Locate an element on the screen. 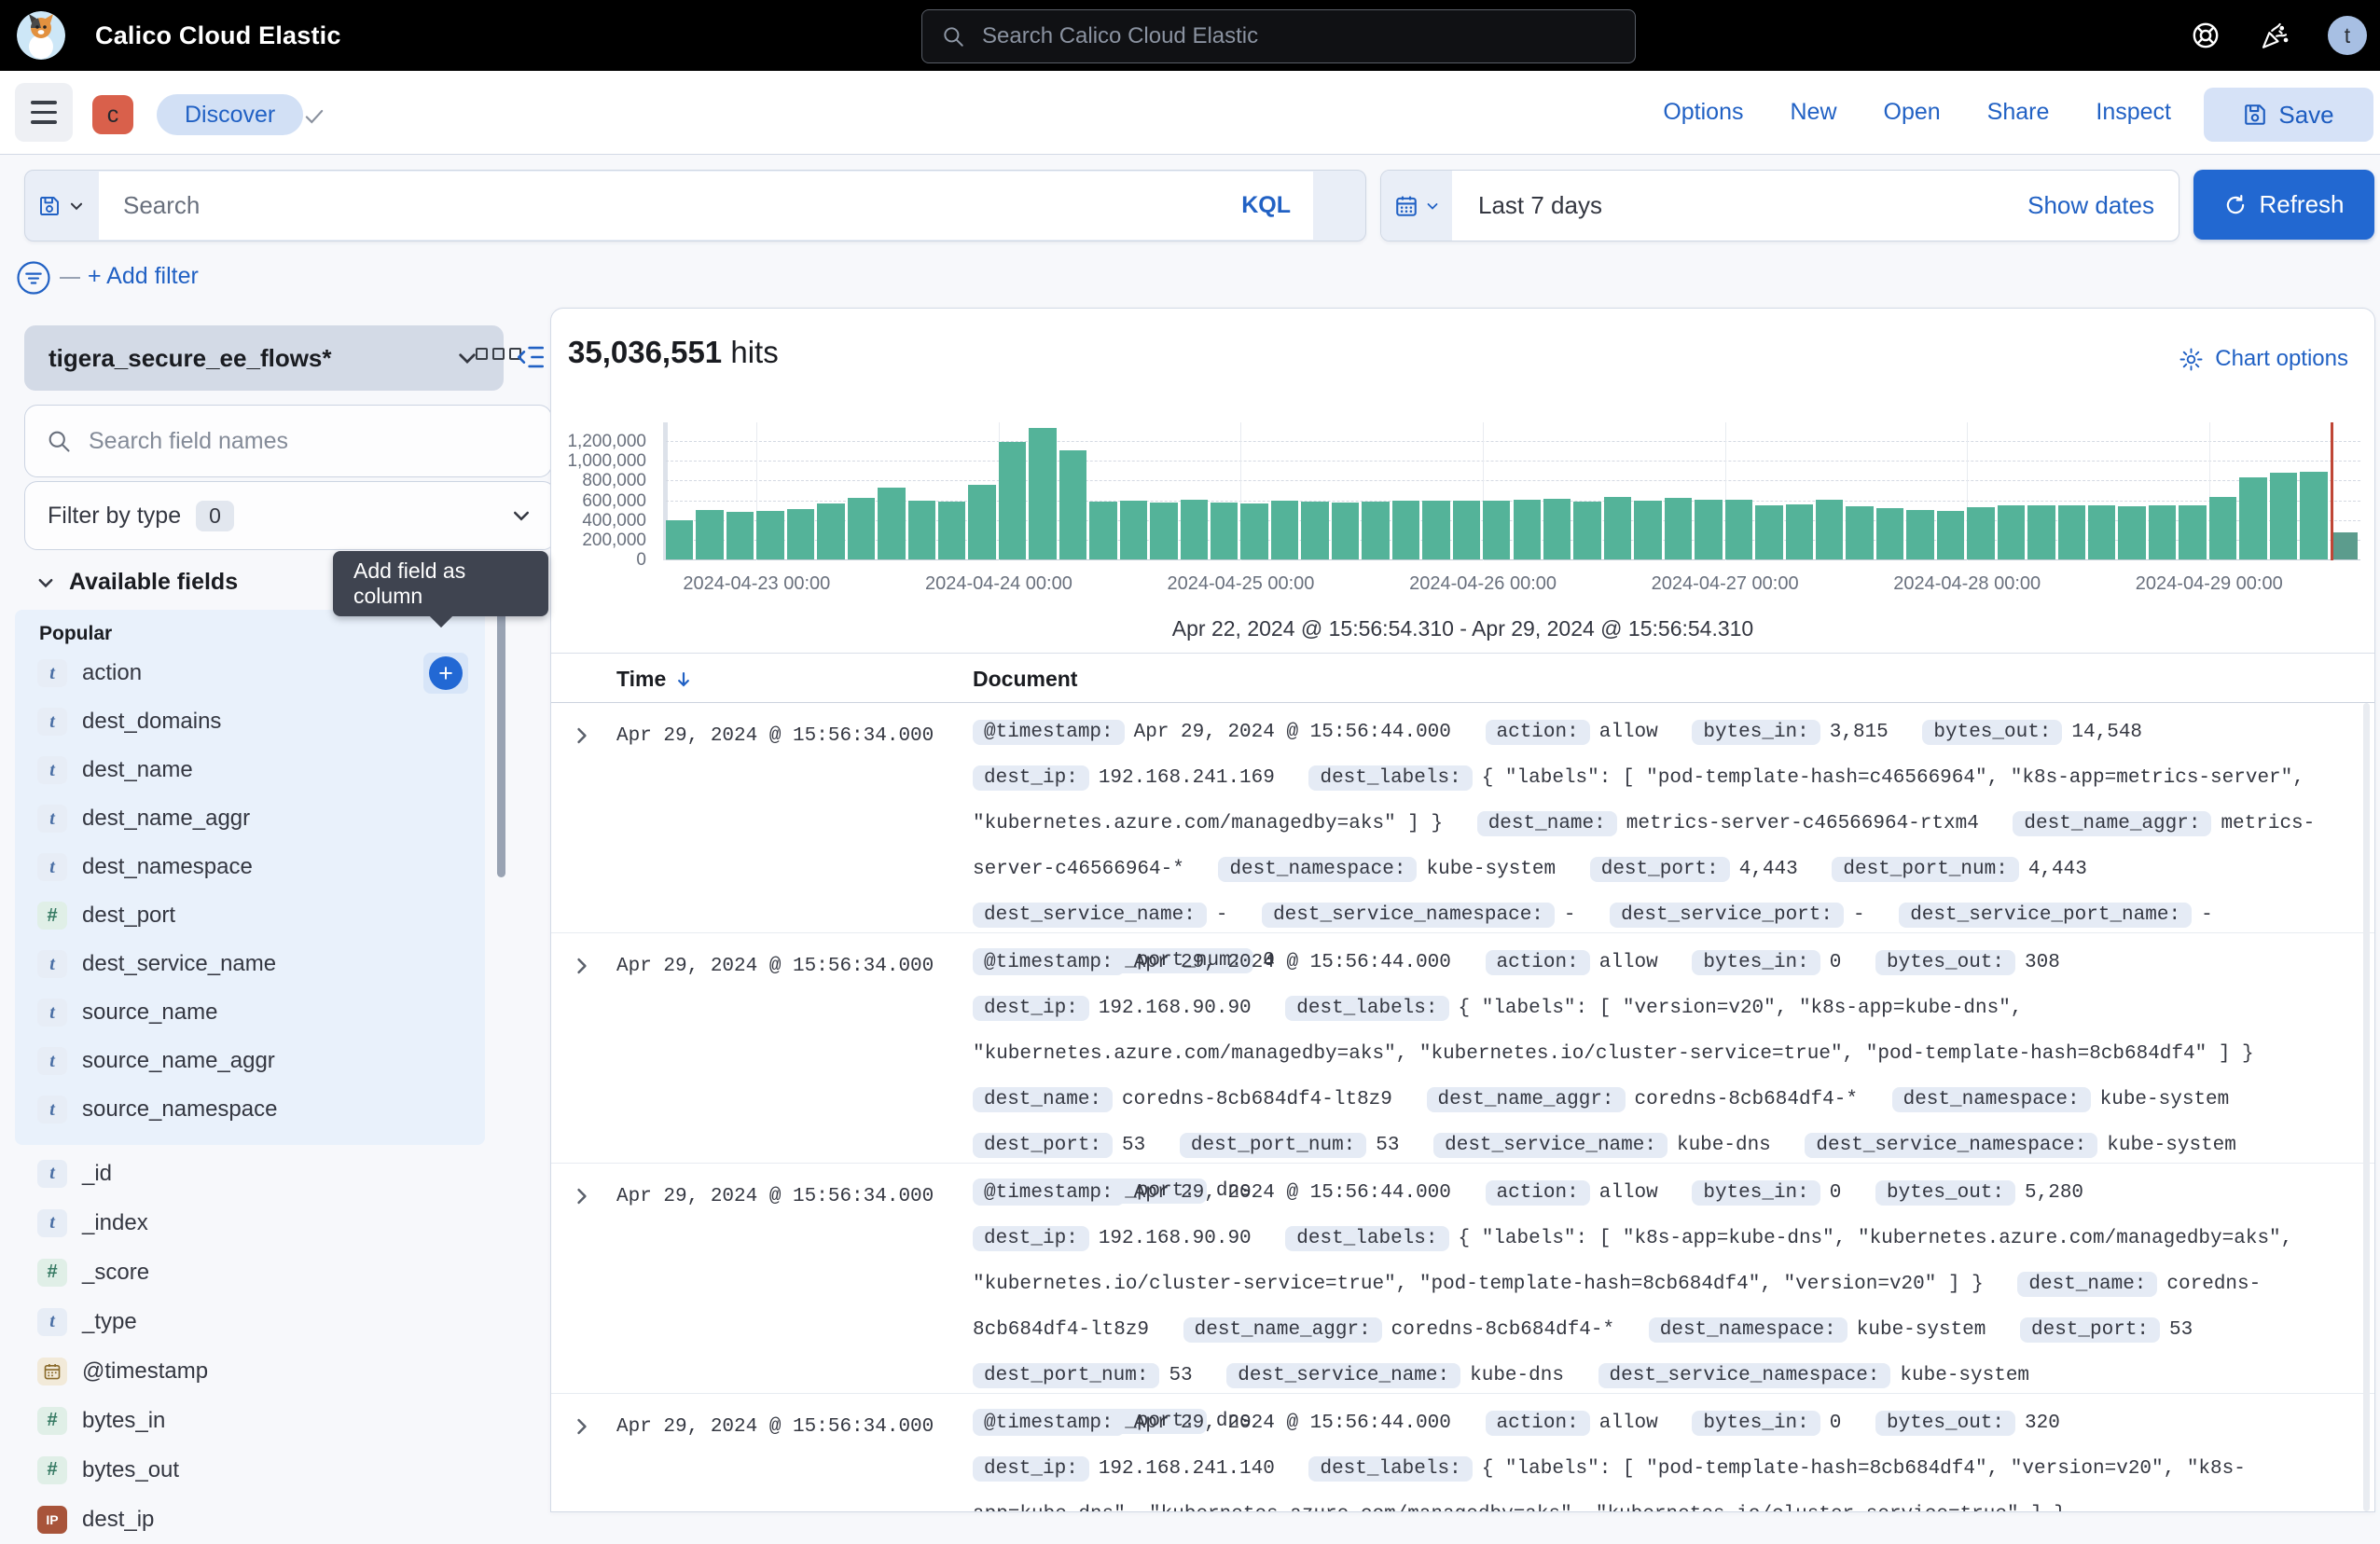 This screenshot has width=2380, height=1544. time-column-header: Time is located at coordinates (655, 679).